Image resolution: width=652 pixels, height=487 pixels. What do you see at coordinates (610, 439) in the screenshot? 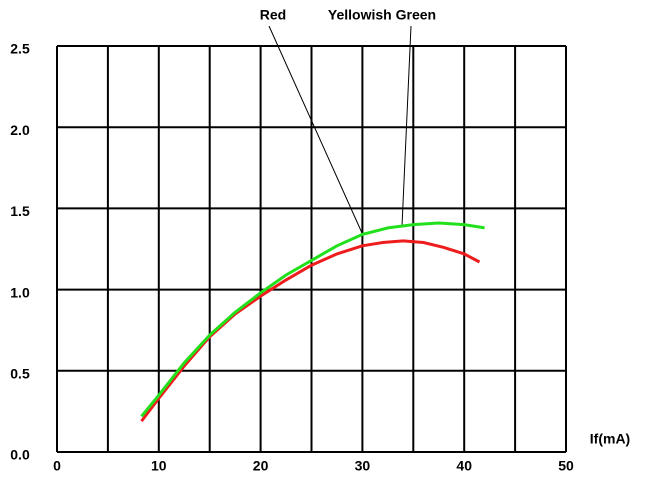
I see `x-axis-label: If(mA)` at bounding box center [610, 439].